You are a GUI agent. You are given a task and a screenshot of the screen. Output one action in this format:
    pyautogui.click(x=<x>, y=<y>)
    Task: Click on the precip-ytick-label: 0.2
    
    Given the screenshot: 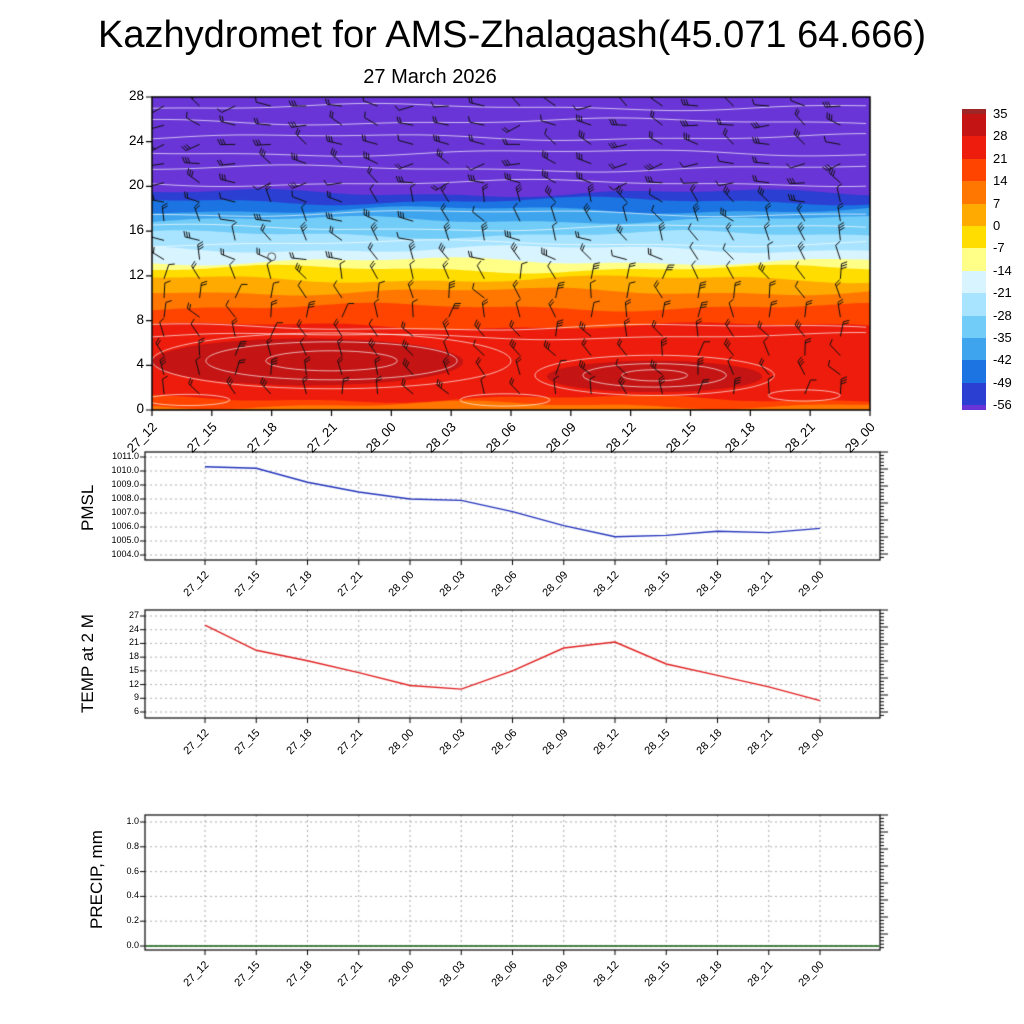 What is the action you would take?
    pyautogui.click(x=132, y=920)
    